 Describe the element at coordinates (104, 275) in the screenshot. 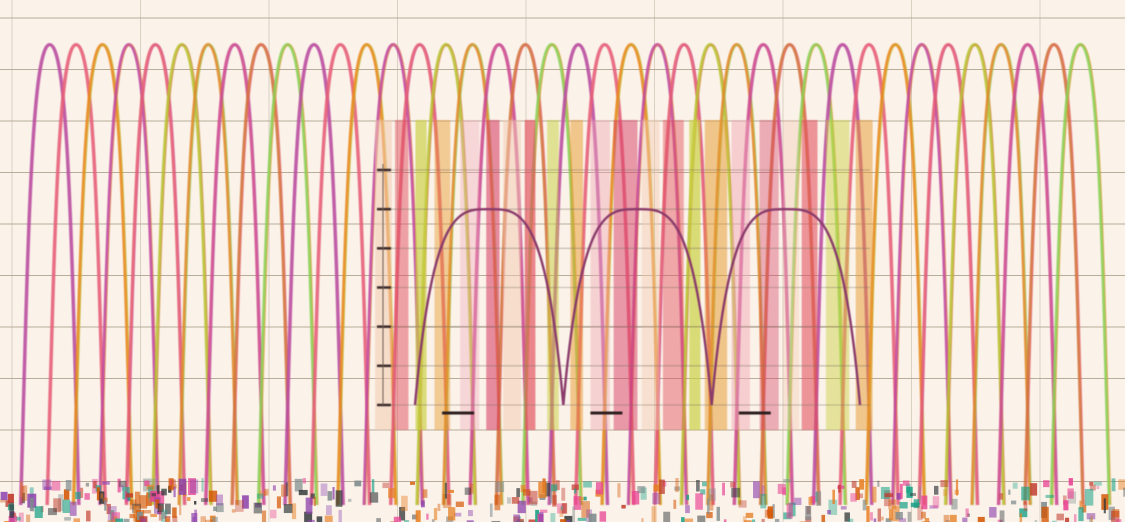

I see `peak-3-overlay` at that location.